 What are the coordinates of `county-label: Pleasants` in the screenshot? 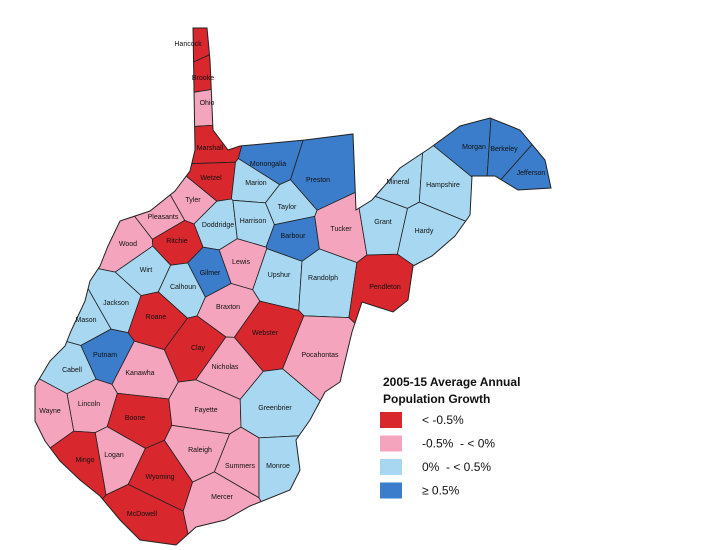 It's located at (163, 217).